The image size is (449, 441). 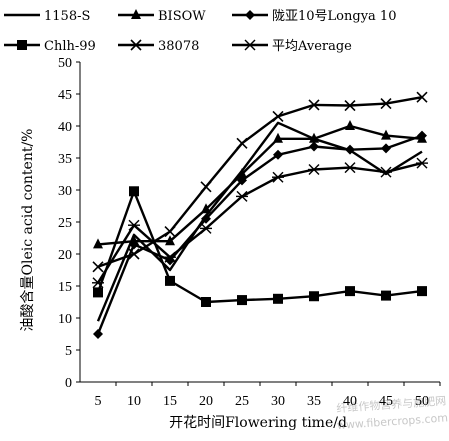 I want to click on y-tick-label: 30, so click(x=65, y=191).